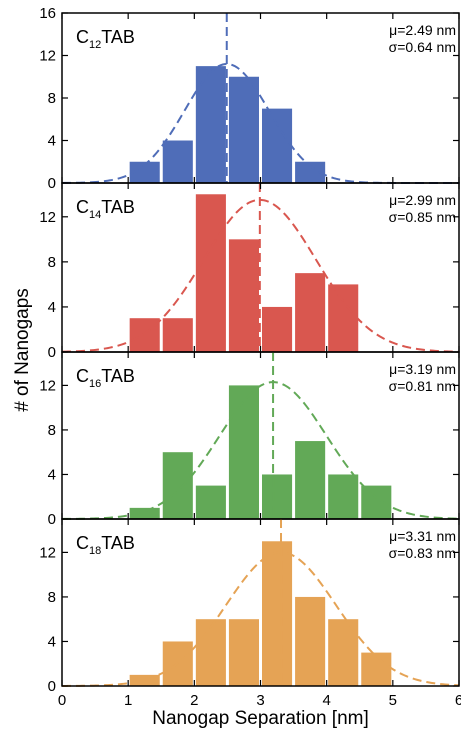  I want to click on x-tick-label: 3, so click(260, 700).